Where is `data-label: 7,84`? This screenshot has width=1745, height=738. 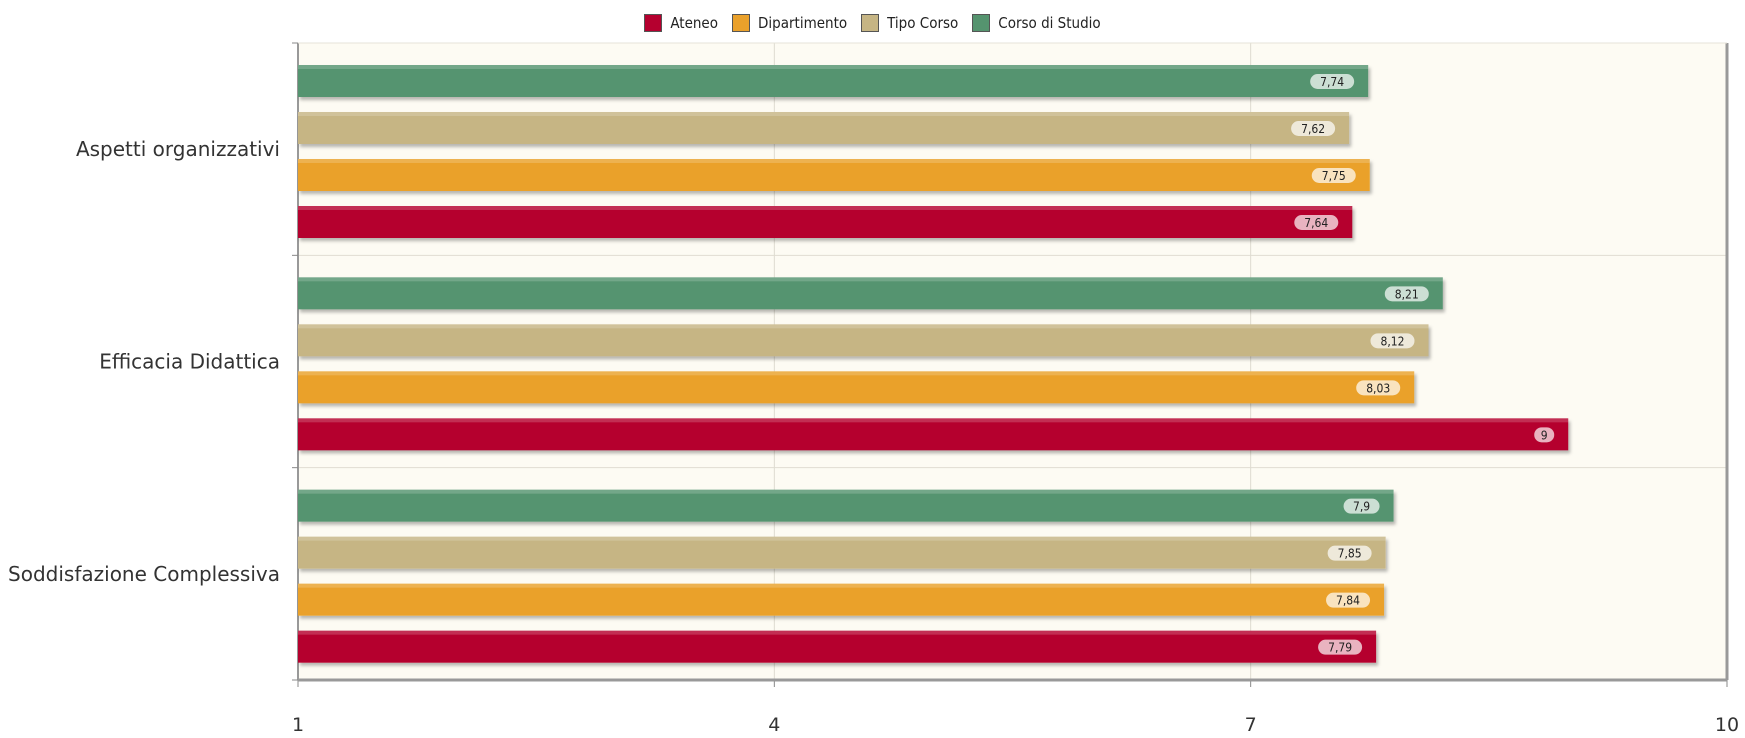 data-label: 7,84 is located at coordinates (1348, 601).